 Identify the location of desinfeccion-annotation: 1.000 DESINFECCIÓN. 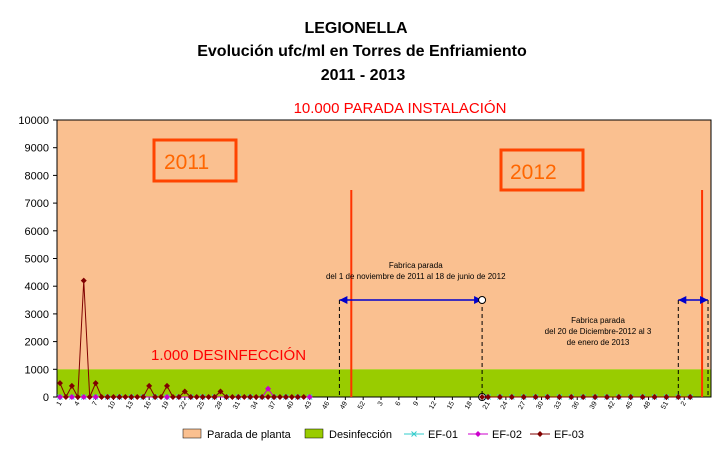
(228, 355).